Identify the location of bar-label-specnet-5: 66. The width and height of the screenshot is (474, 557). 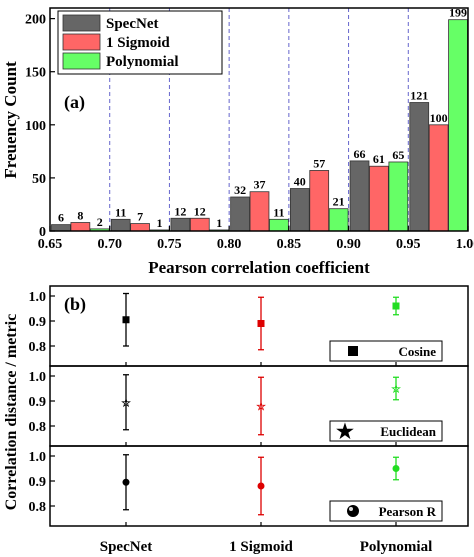
(360, 154).